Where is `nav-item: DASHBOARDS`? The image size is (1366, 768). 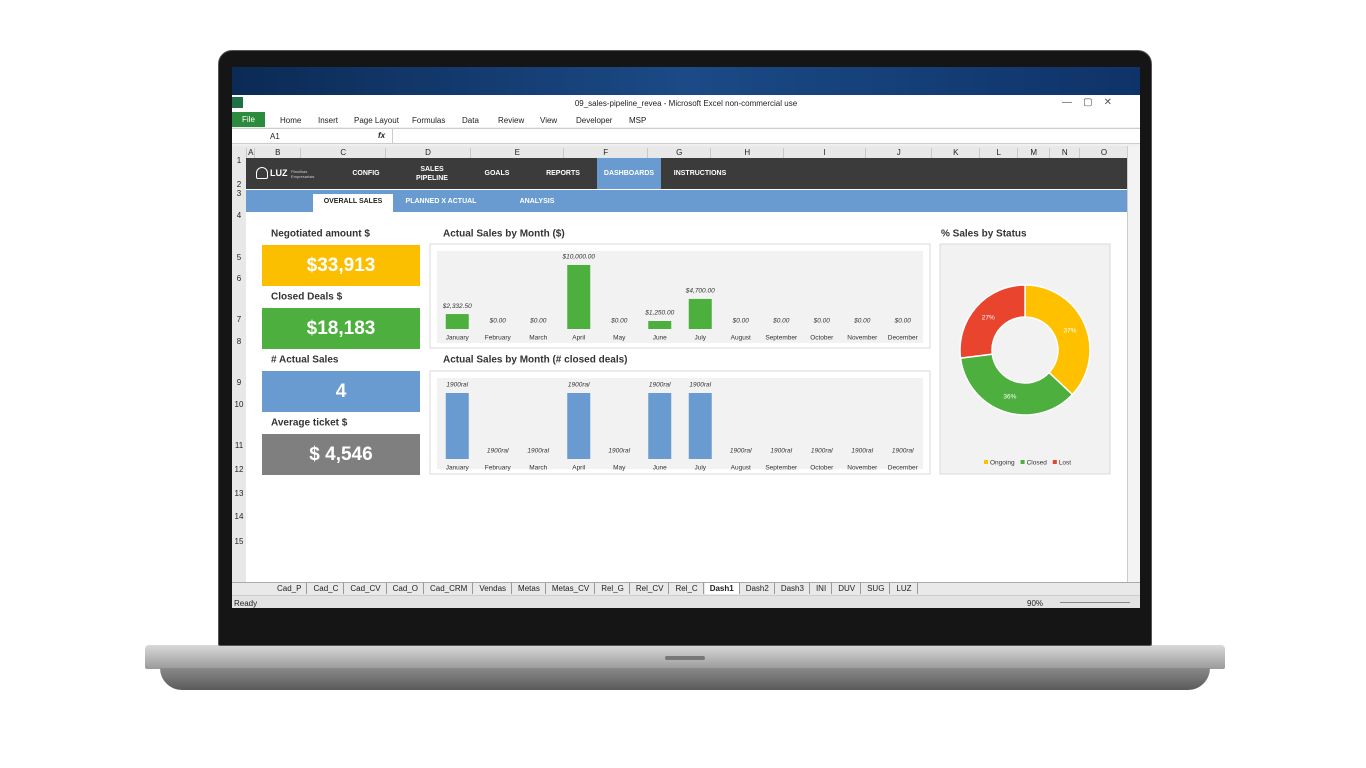
nav-item: DASHBOARDS is located at coordinates (629, 173).